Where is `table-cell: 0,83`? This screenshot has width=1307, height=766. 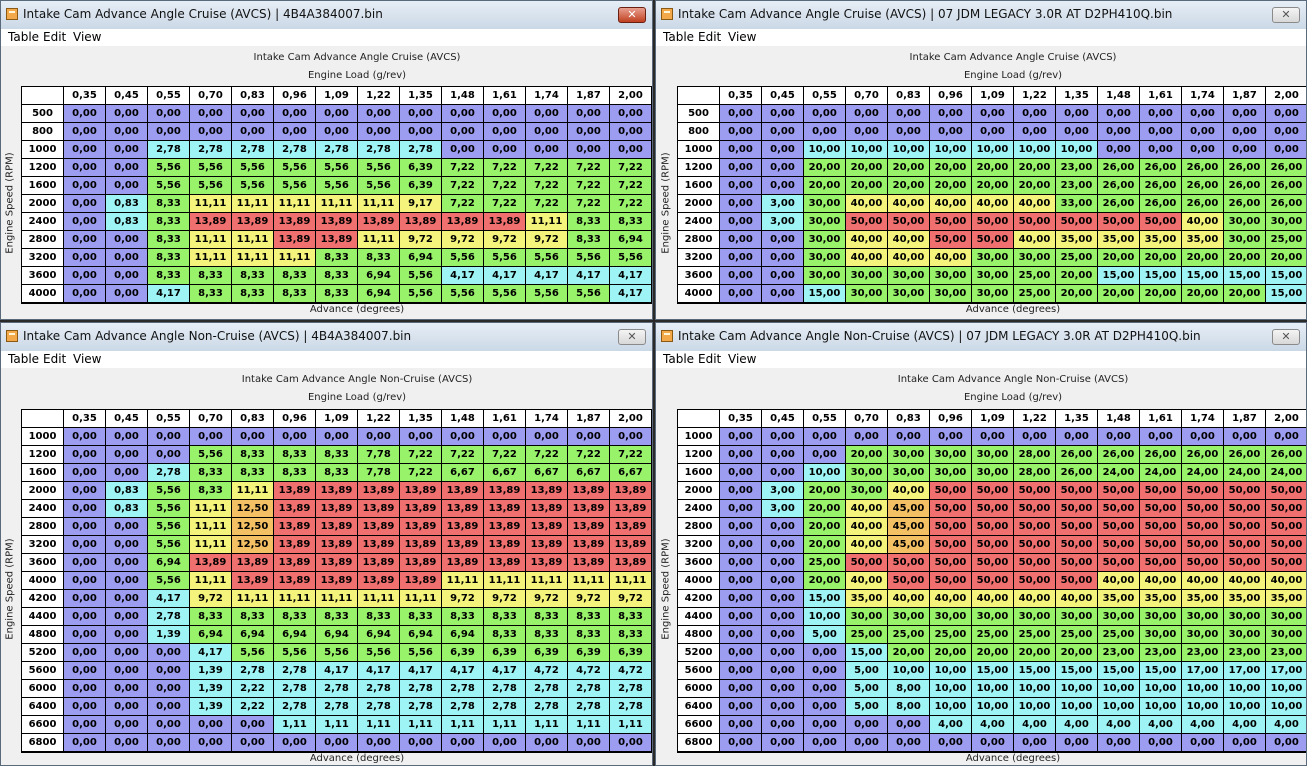 table-cell: 0,83 is located at coordinates (127, 222).